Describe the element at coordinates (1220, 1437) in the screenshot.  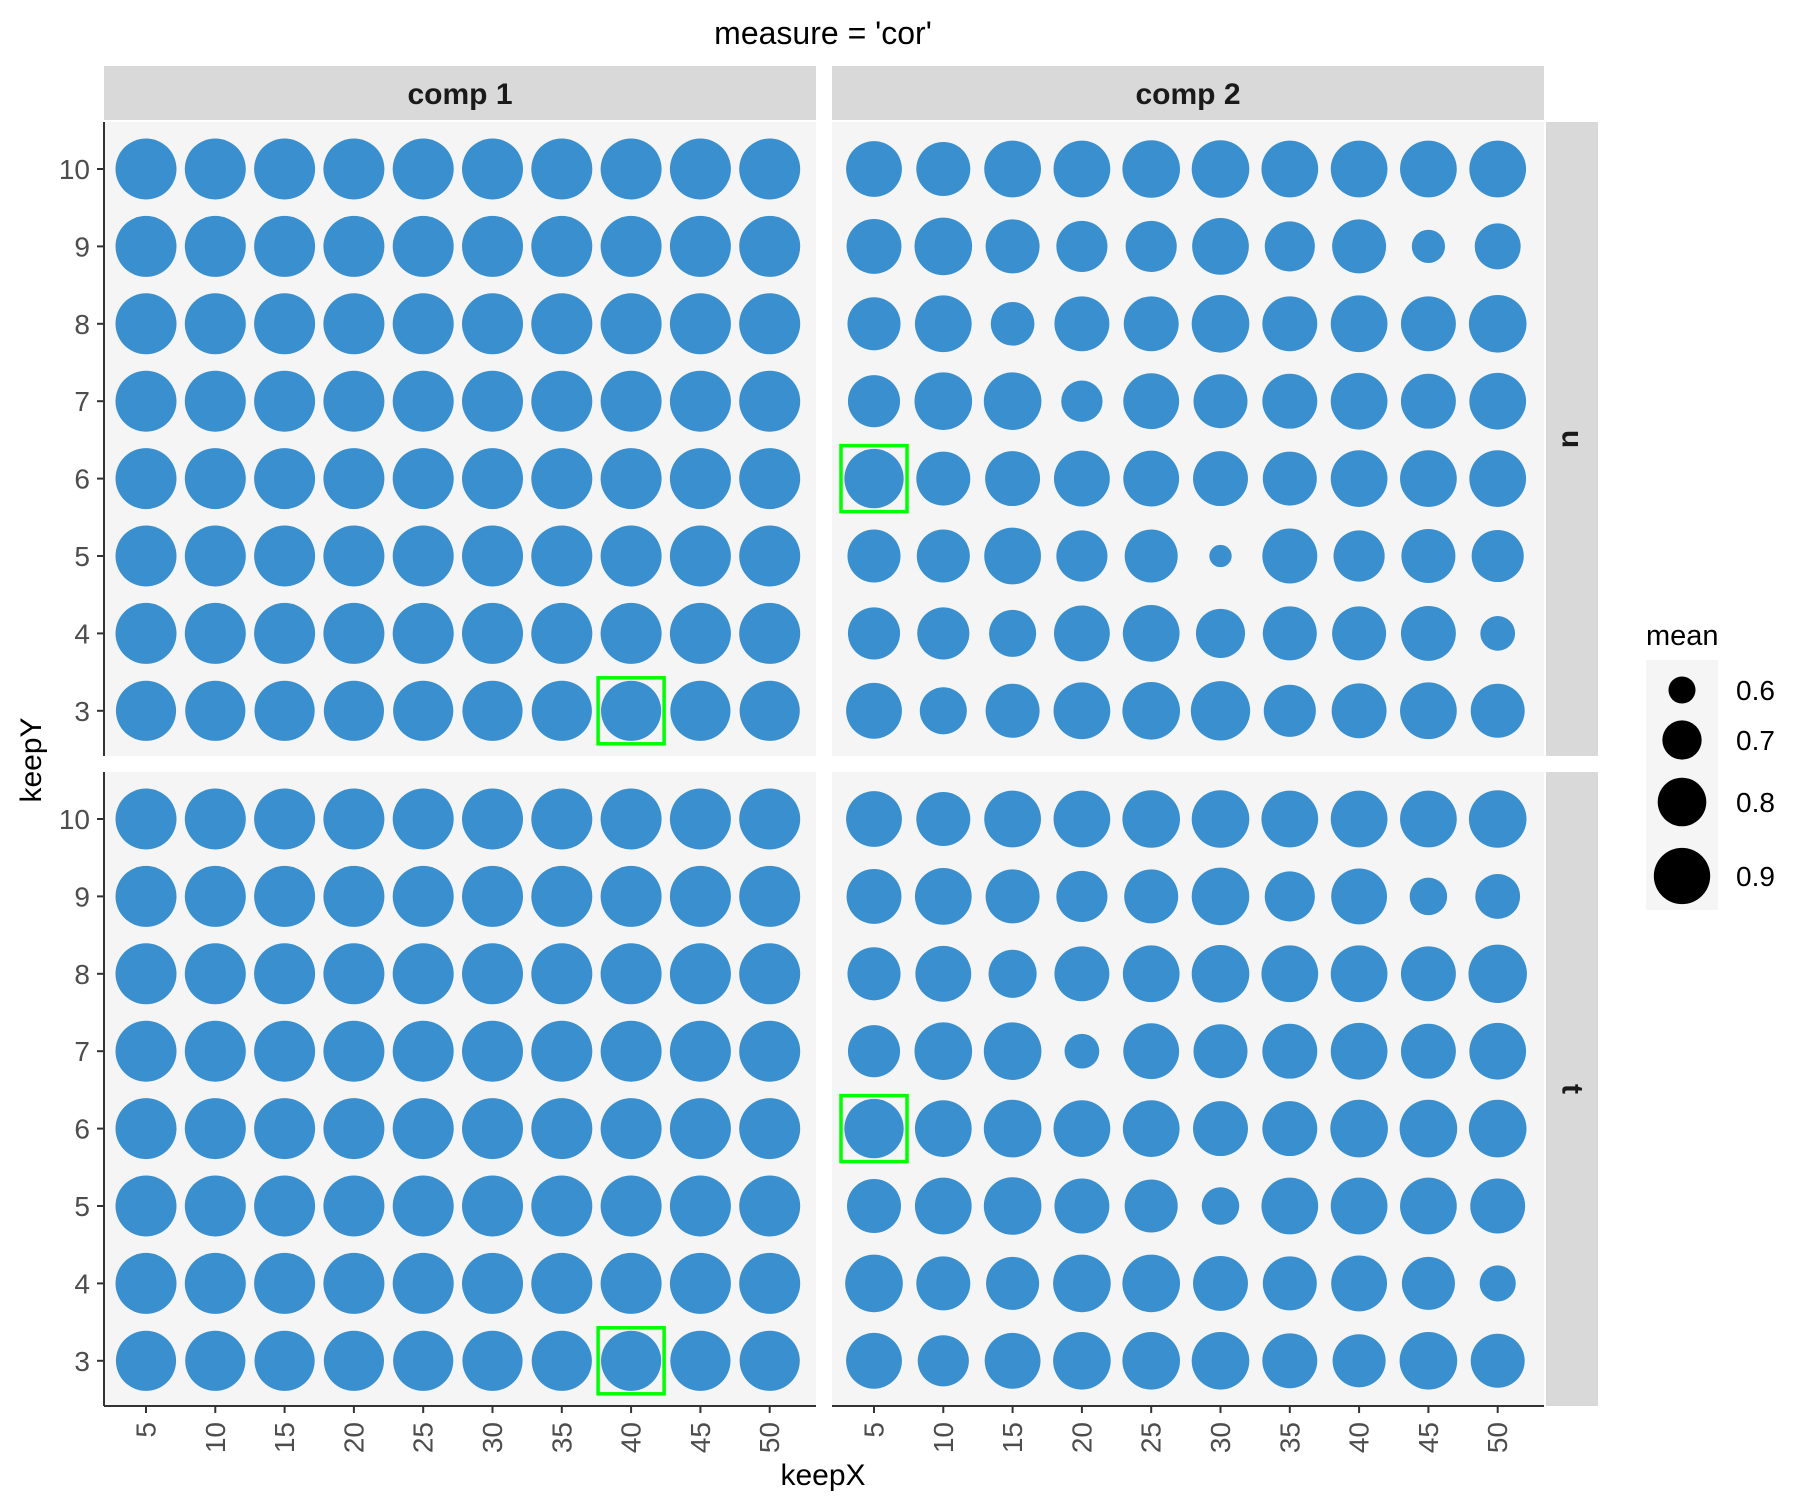
I see `x-tick-label: 30` at that location.